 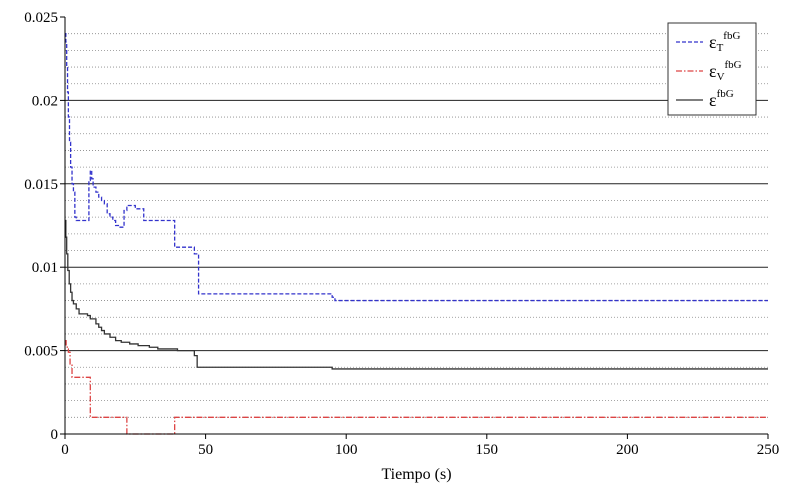 What do you see at coordinates (721, 99) in the screenshot?
I see `legend-label-3: εfbG` at bounding box center [721, 99].